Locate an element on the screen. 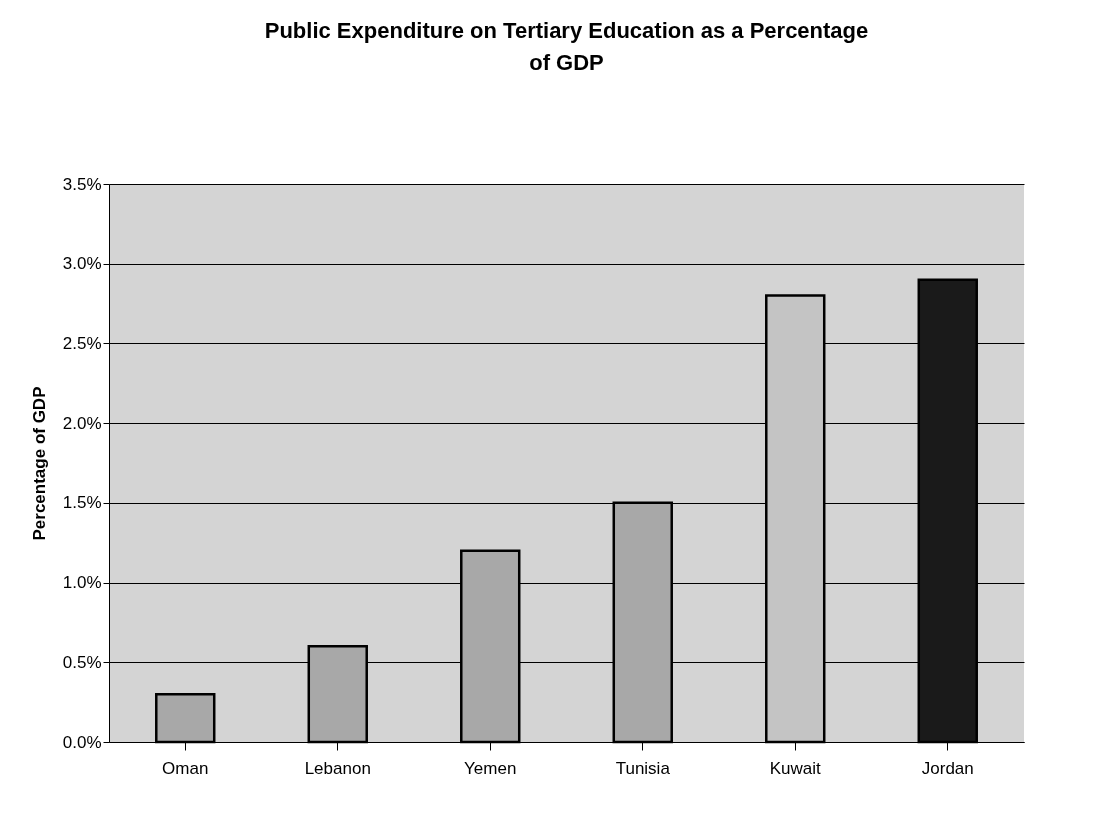 Image resolution: width=1106 pixels, height=827 pixels. x-tick-label: Lebanon is located at coordinates (337, 768).